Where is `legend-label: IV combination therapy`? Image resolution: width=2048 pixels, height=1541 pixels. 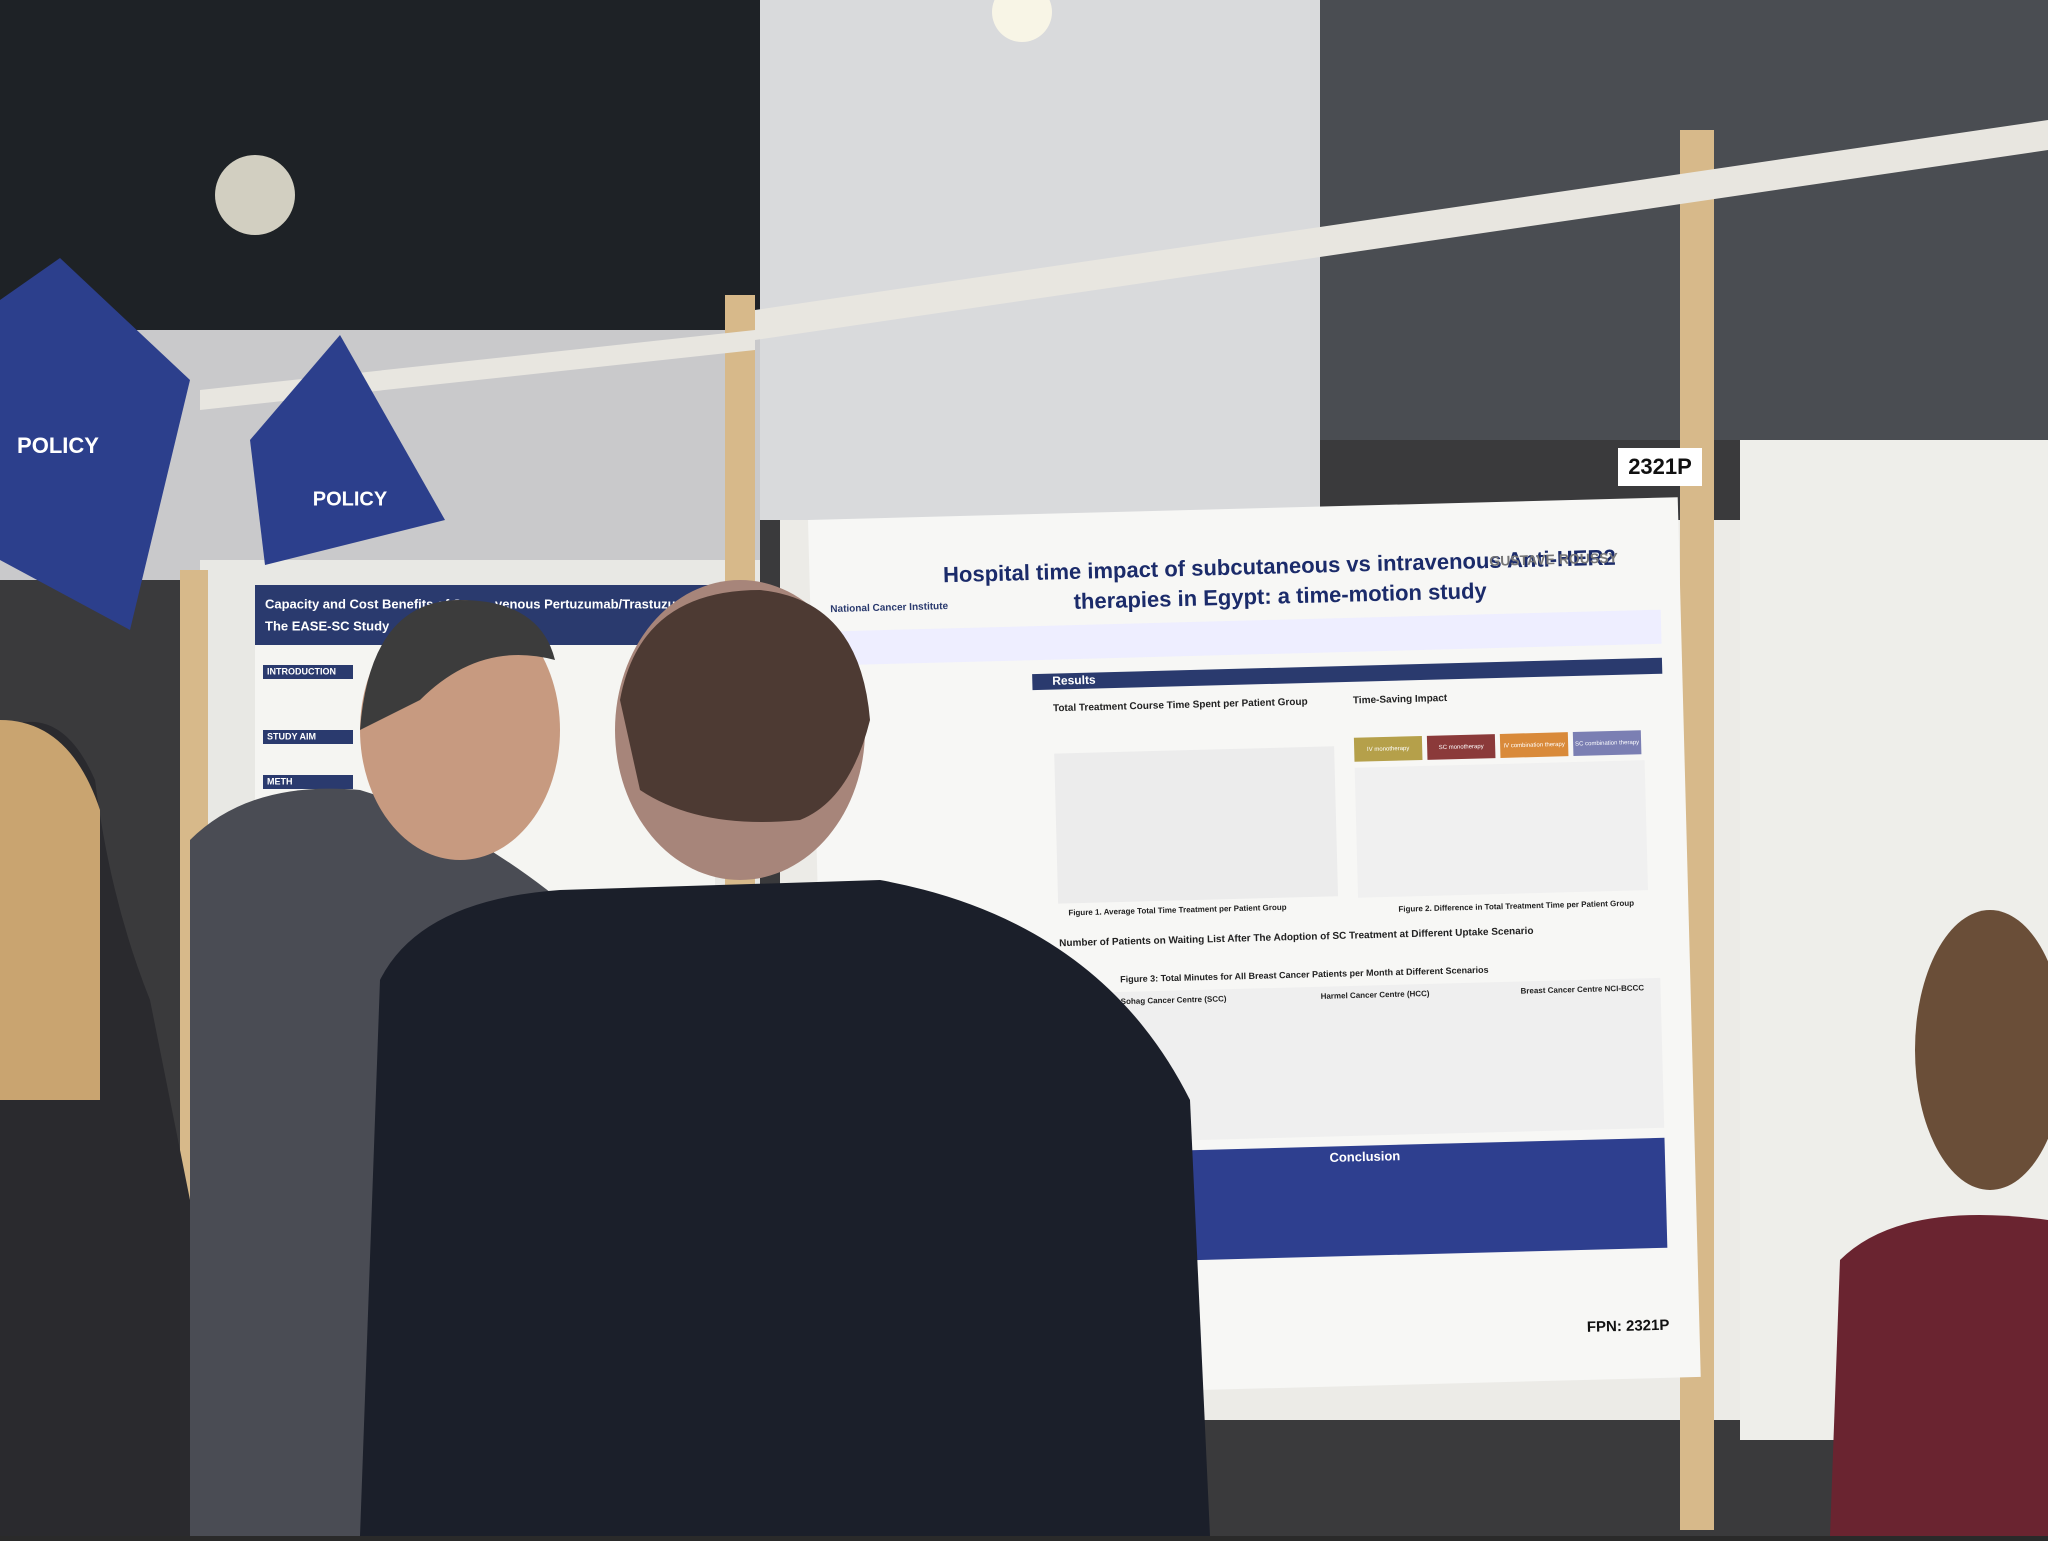
legend-label: IV combination therapy is located at coordinates (1534, 746).